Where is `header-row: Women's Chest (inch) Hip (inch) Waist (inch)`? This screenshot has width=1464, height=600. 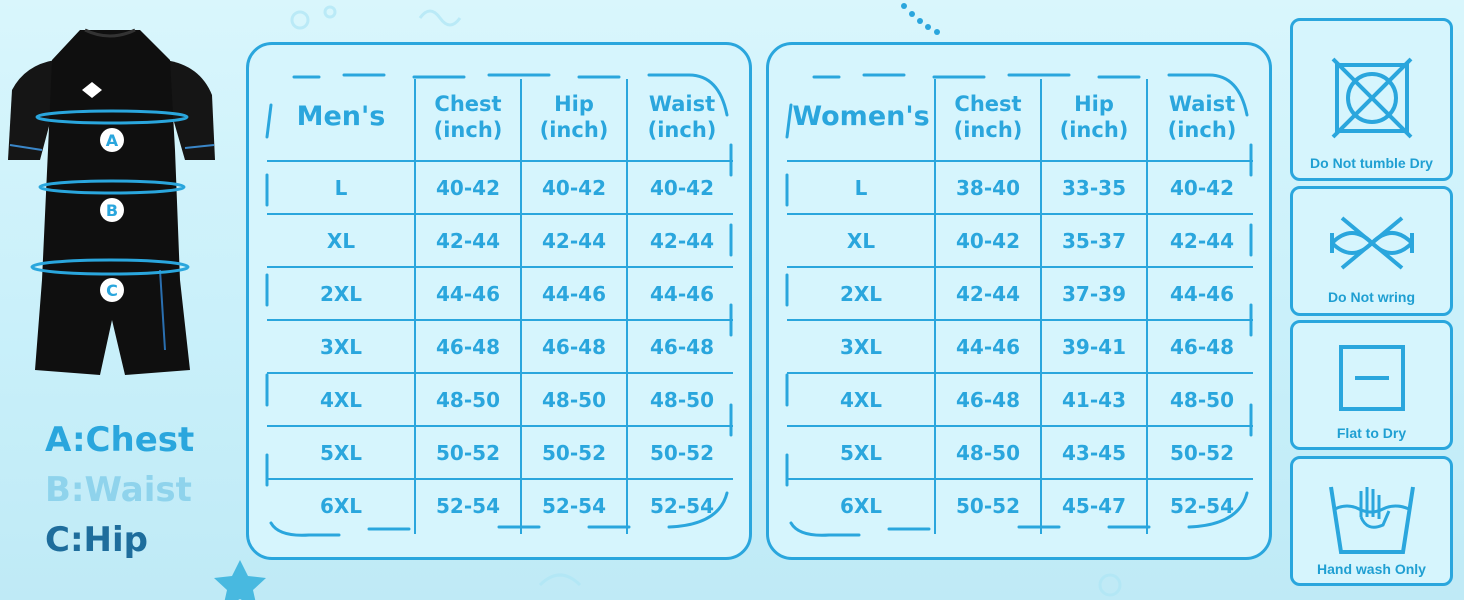
header-row: Women's Chest (inch) Hip (inch) Waist (inch) is located at coordinates (1022, 117).